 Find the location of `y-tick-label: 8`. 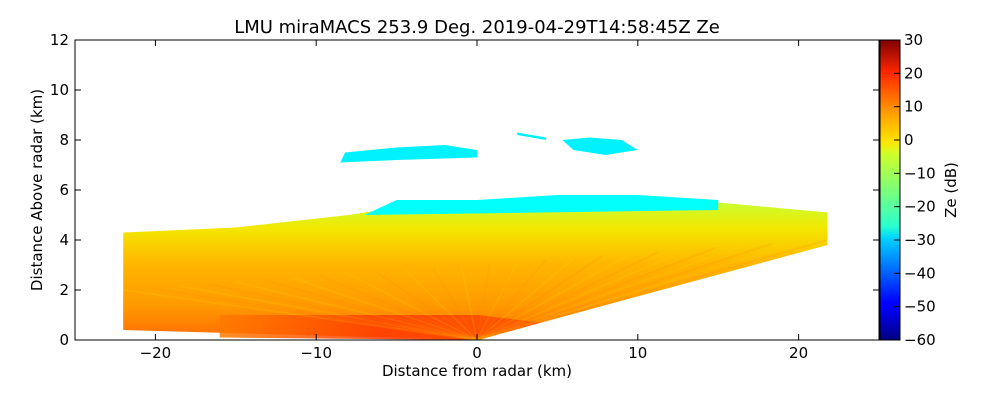

y-tick-label: 8 is located at coordinates (64, 140).